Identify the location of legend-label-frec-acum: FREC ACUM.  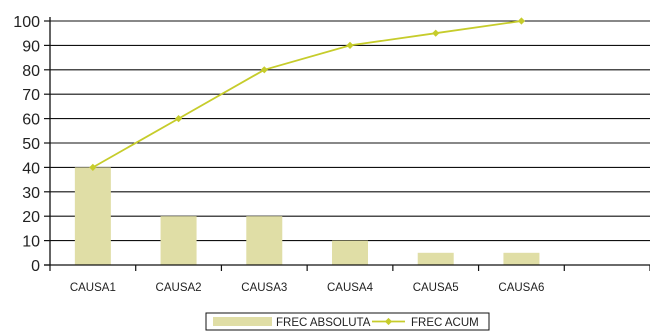
(445, 323).